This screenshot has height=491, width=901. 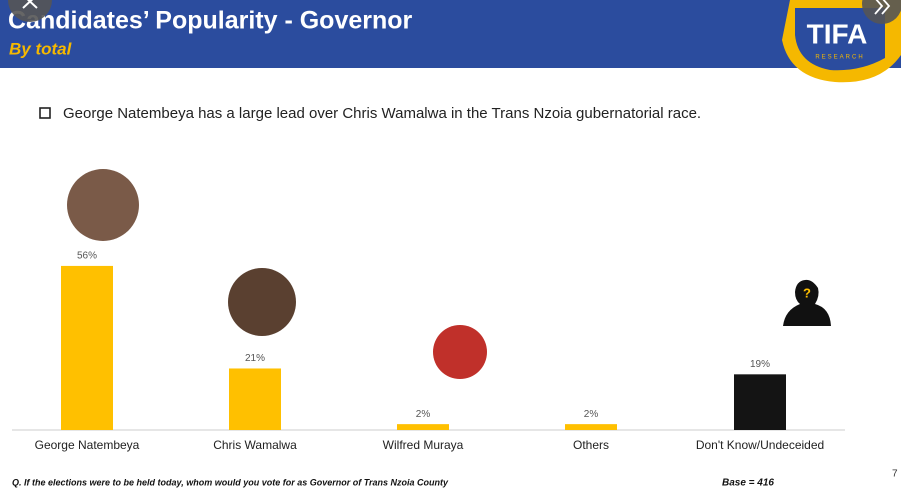 What do you see at coordinates (760, 445) in the screenshot?
I see `category-label: Don't Know/Undeceided` at bounding box center [760, 445].